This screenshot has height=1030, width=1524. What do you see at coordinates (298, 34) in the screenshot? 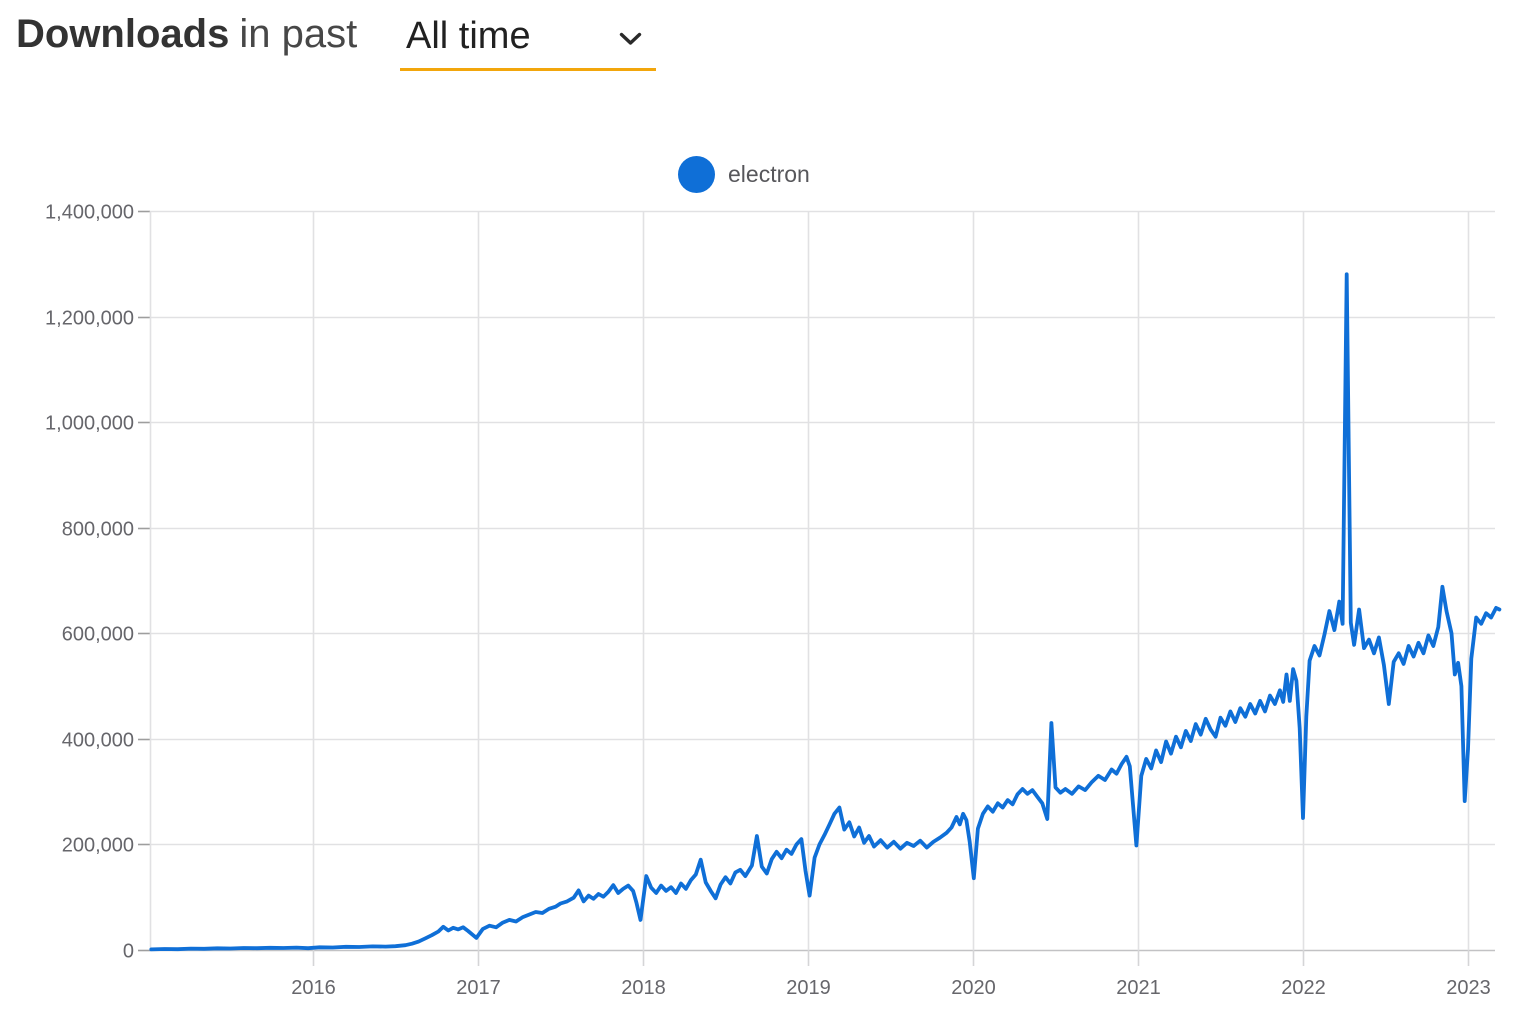
I see `title-in-past: in past` at bounding box center [298, 34].